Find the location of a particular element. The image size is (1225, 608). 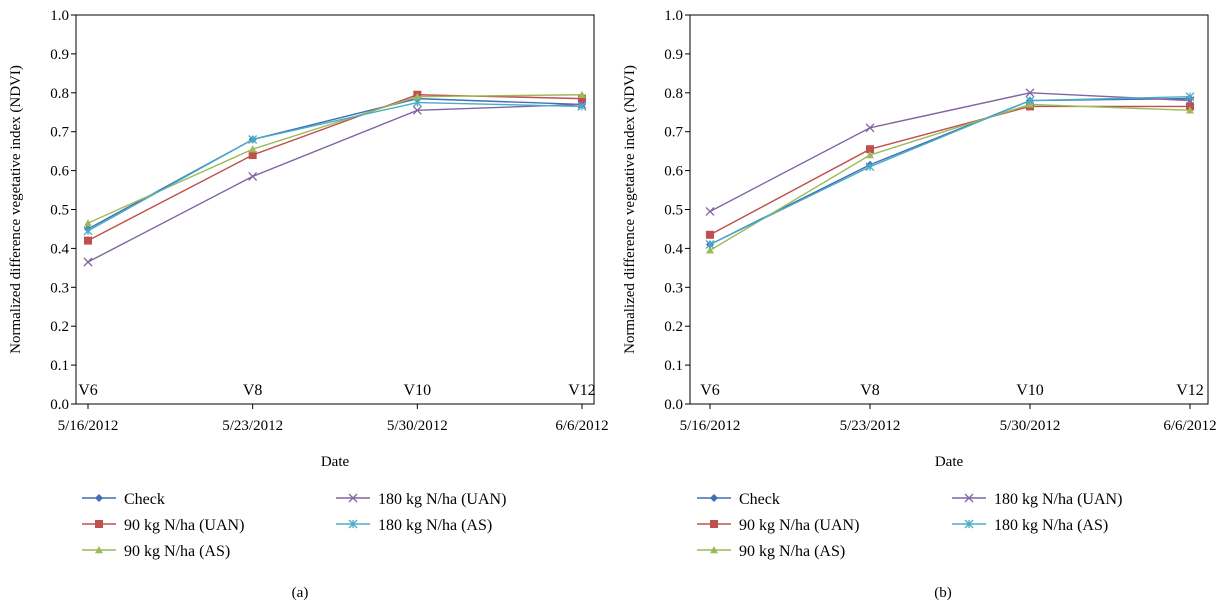

panel-b-x-tick-label: 5/30/2012 is located at coordinates (1030, 426).